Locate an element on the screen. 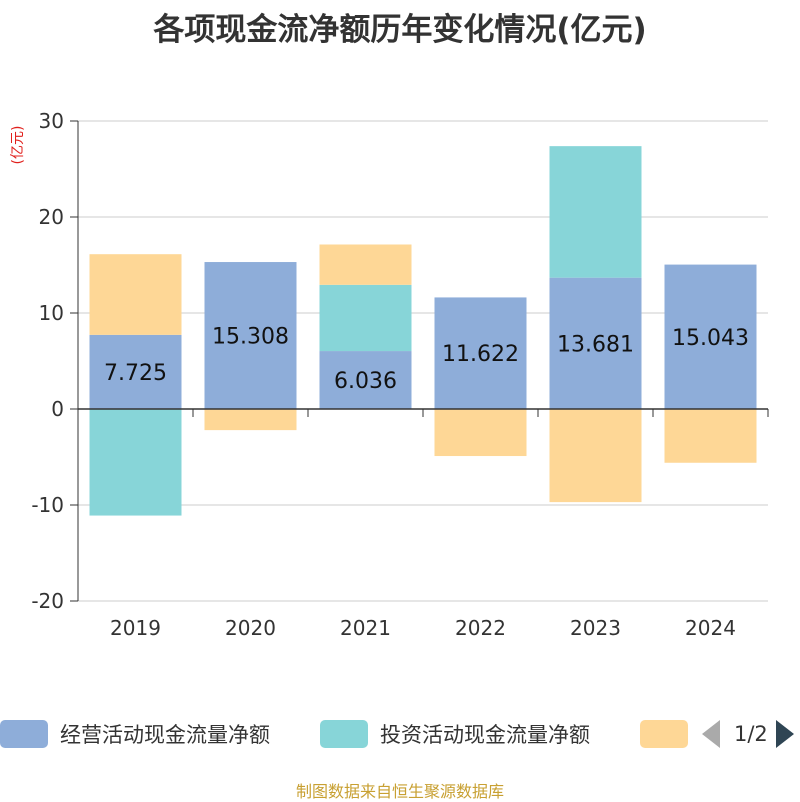 The image size is (800, 802). x-tick-label-2020: 2020 is located at coordinates (250, 628).